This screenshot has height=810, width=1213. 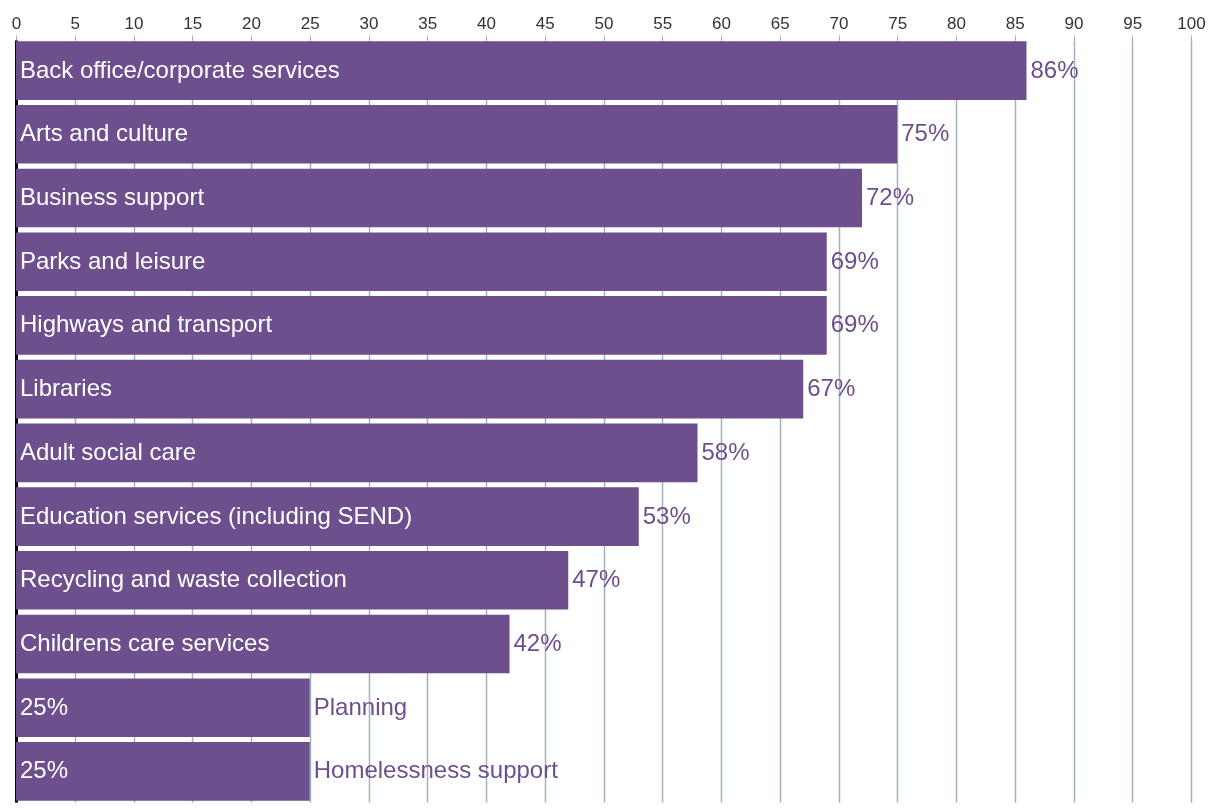 What do you see at coordinates (113, 260) in the screenshot?
I see `y-tick-label: Parks and leisure` at bounding box center [113, 260].